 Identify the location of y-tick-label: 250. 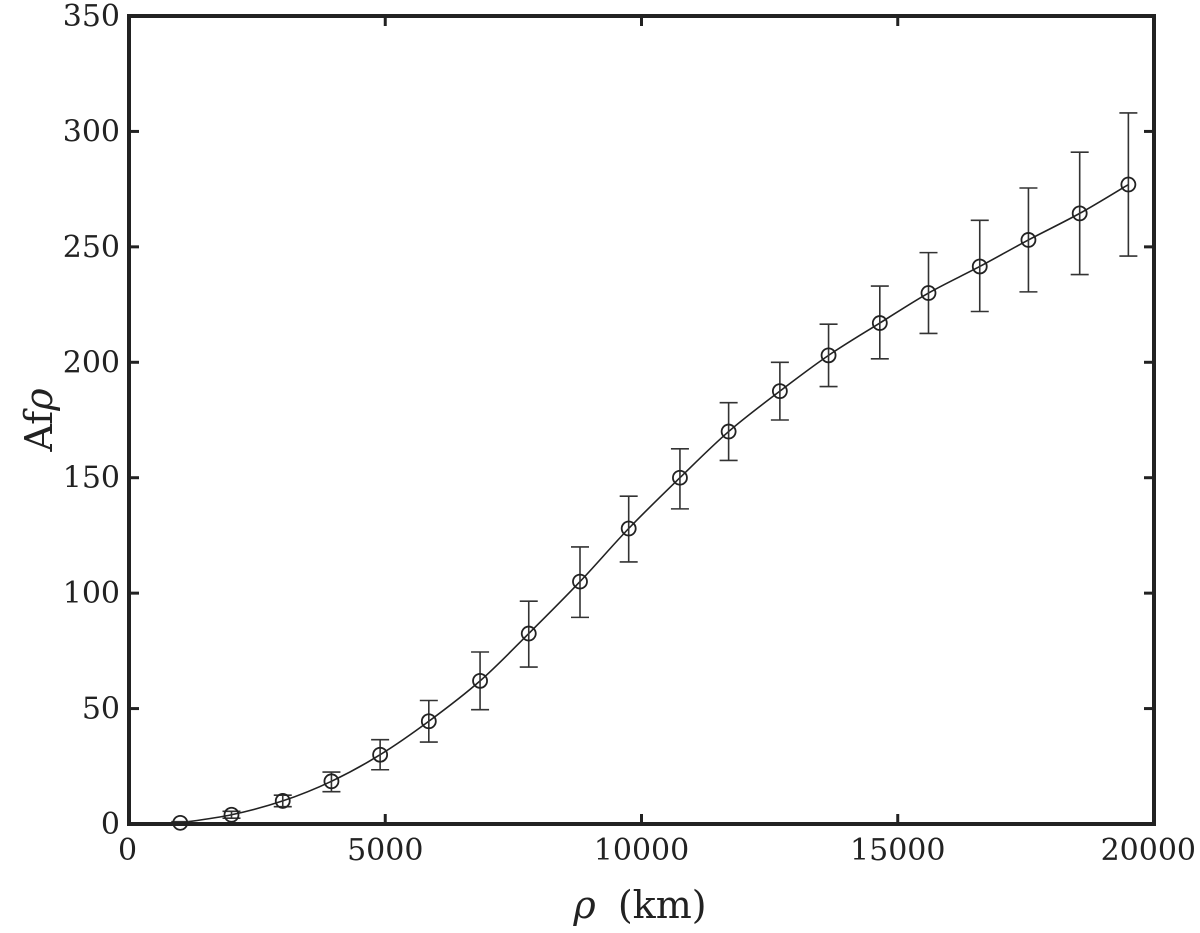
(91, 247).